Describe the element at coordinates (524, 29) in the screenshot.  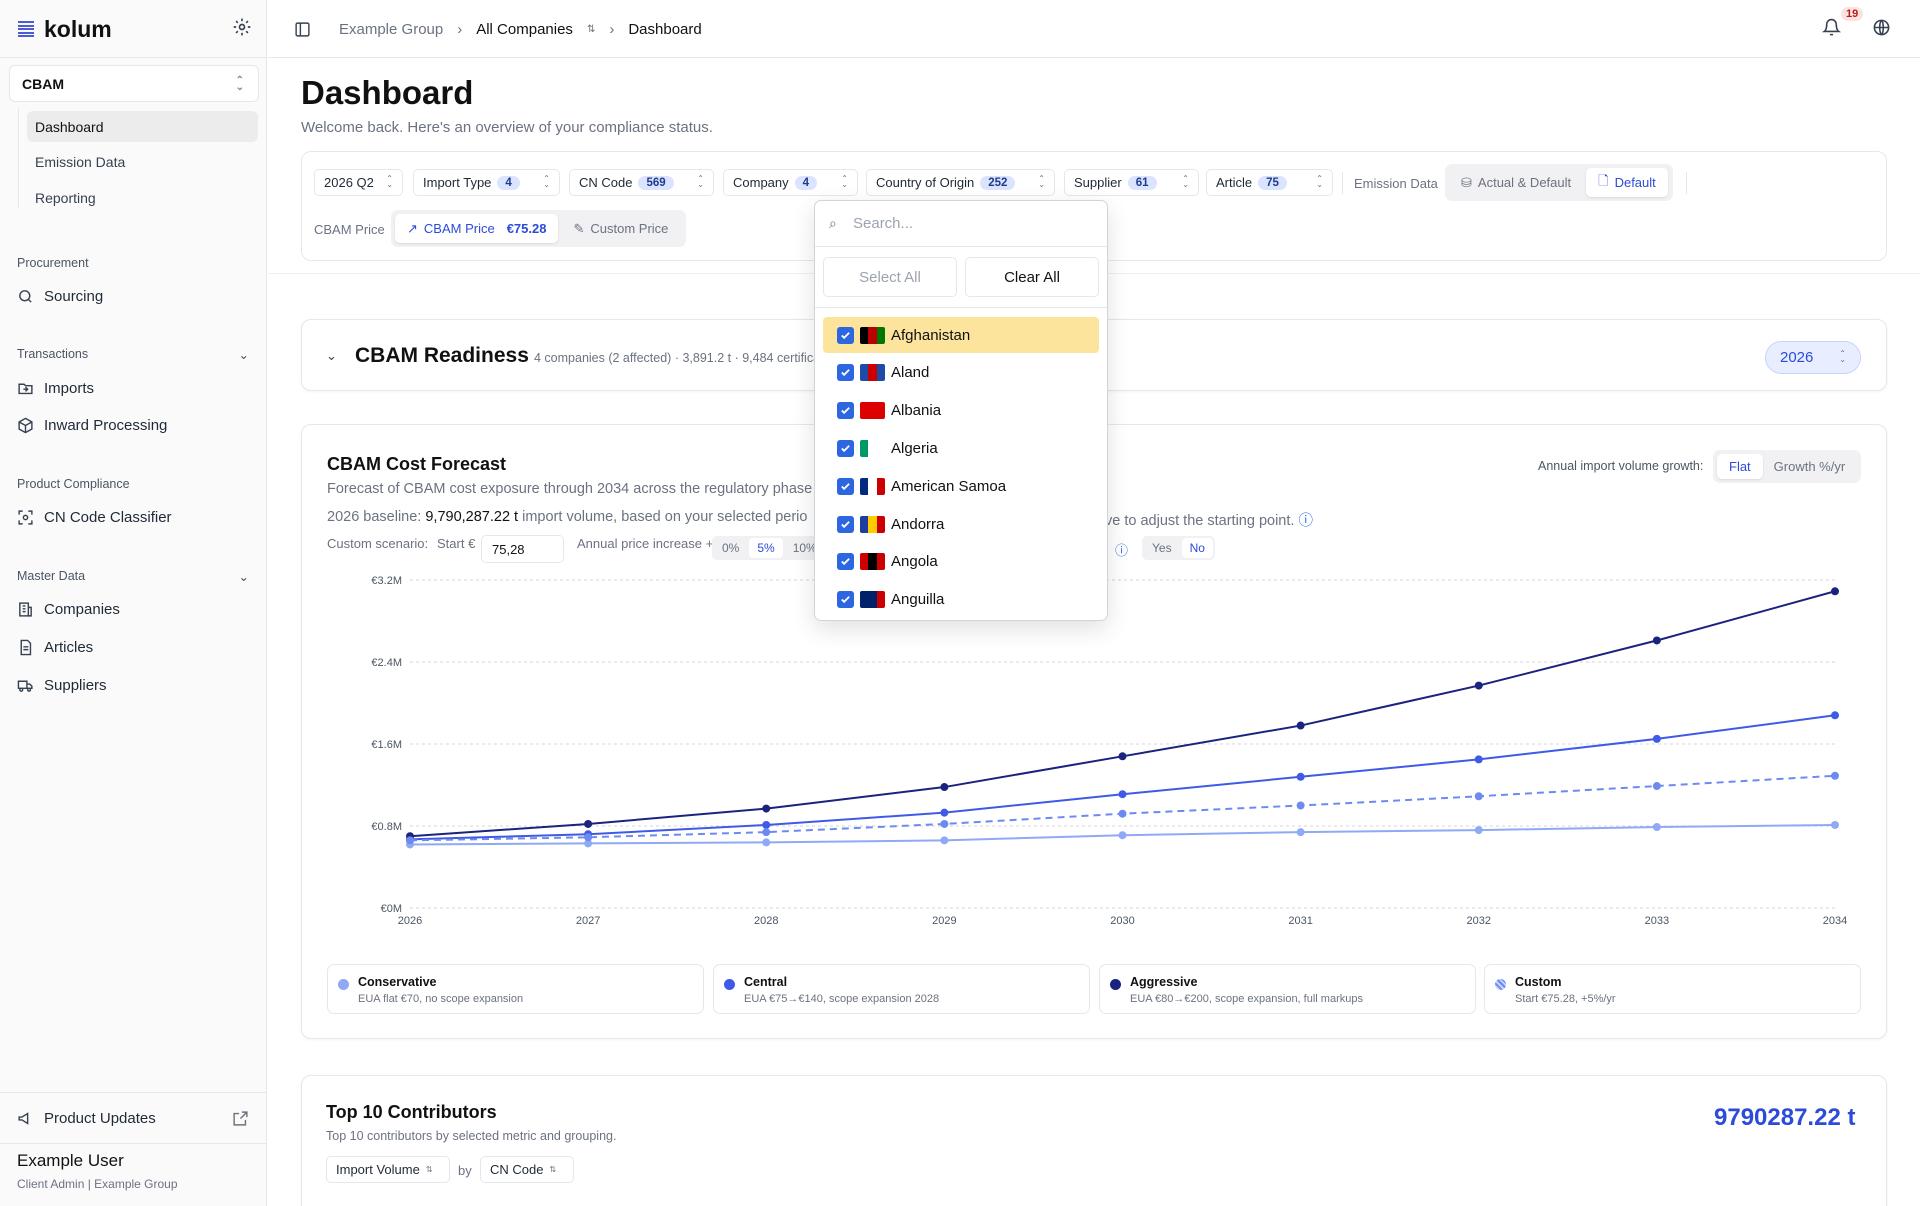
I see `crumb-companies: All Companies` at that location.